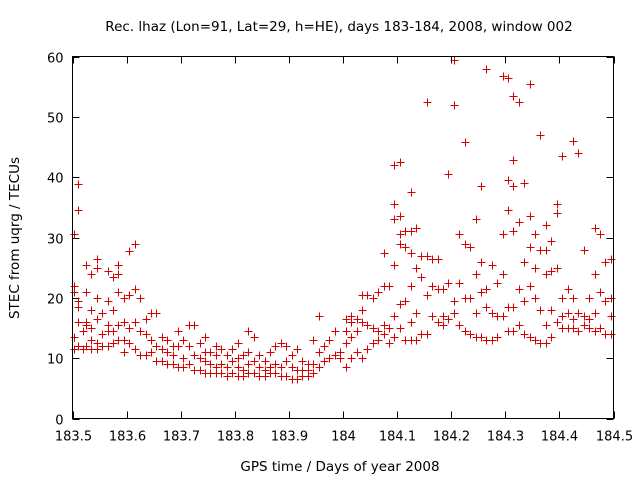 The height and width of the screenshot is (480, 640). Describe the element at coordinates (614, 437) in the screenshot. I see `x-tick-label: 184.5` at that location.